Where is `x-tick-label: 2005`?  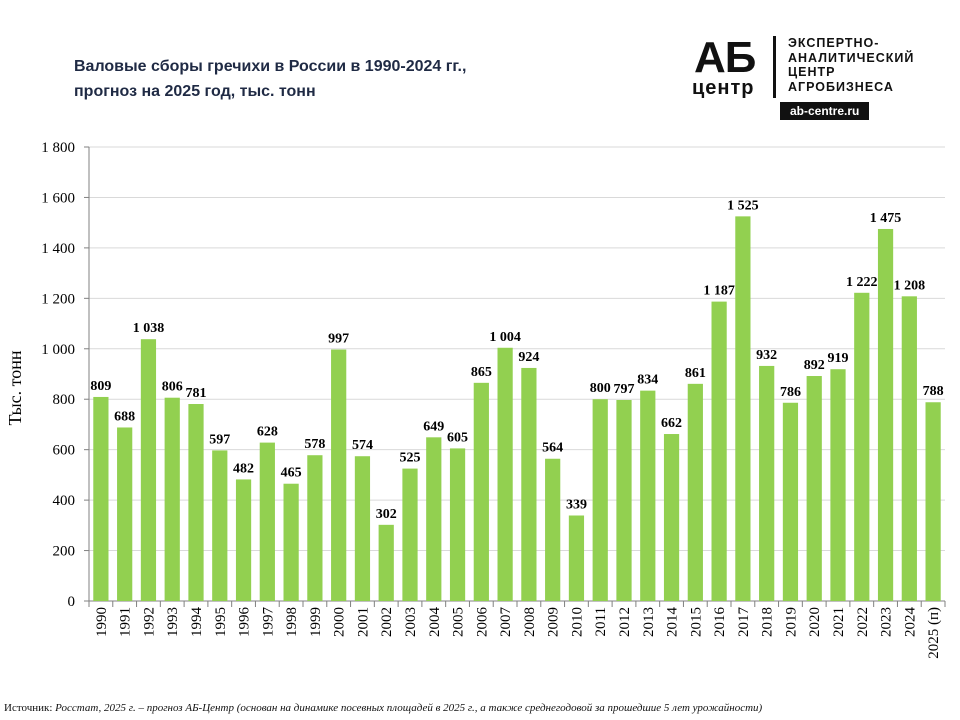 x-tick-label: 2005 is located at coordinates (459, 622).